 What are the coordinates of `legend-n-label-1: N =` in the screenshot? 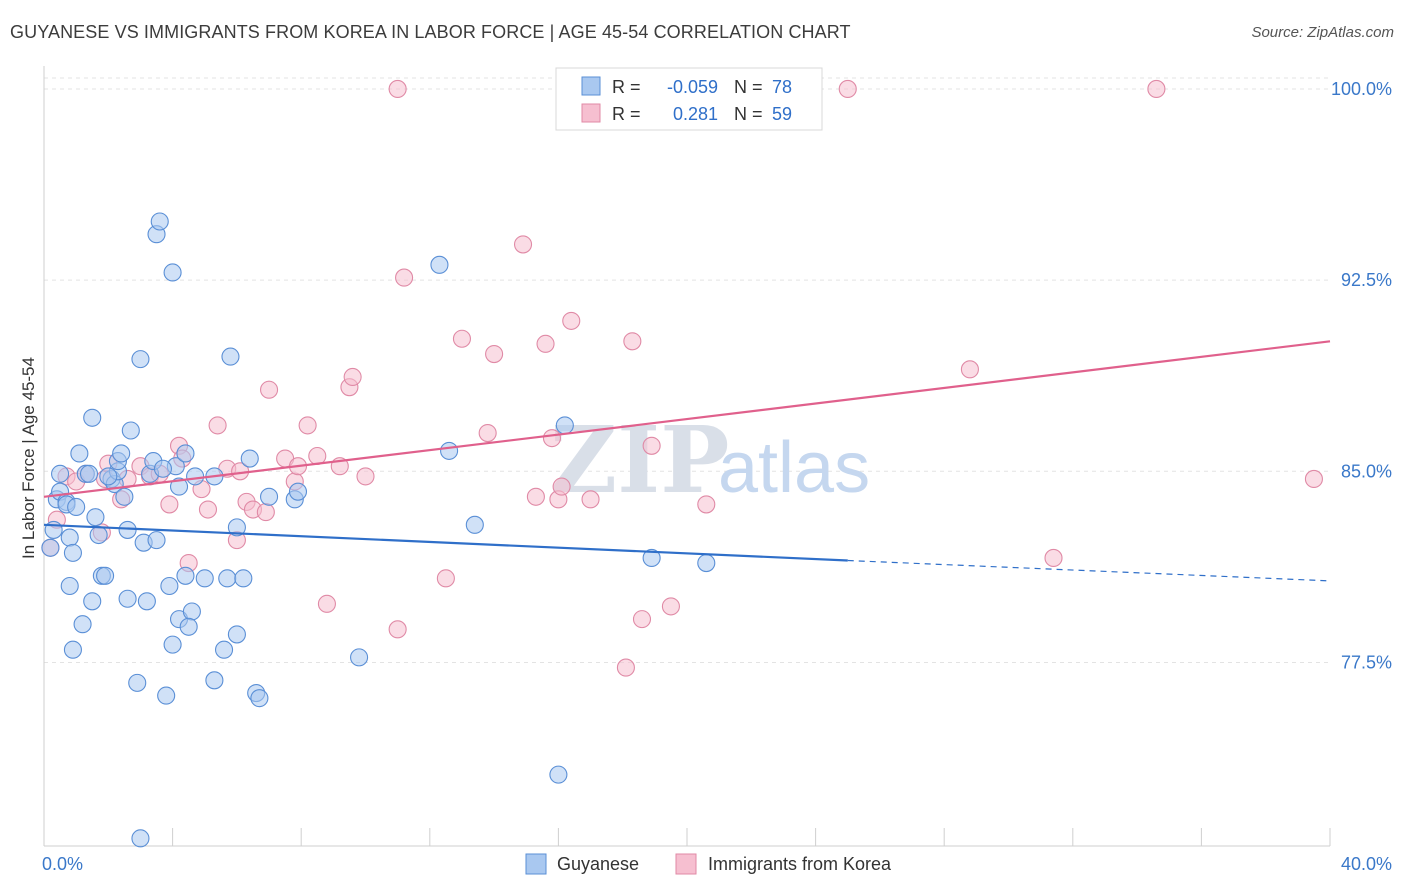 It's located at (748, 87).